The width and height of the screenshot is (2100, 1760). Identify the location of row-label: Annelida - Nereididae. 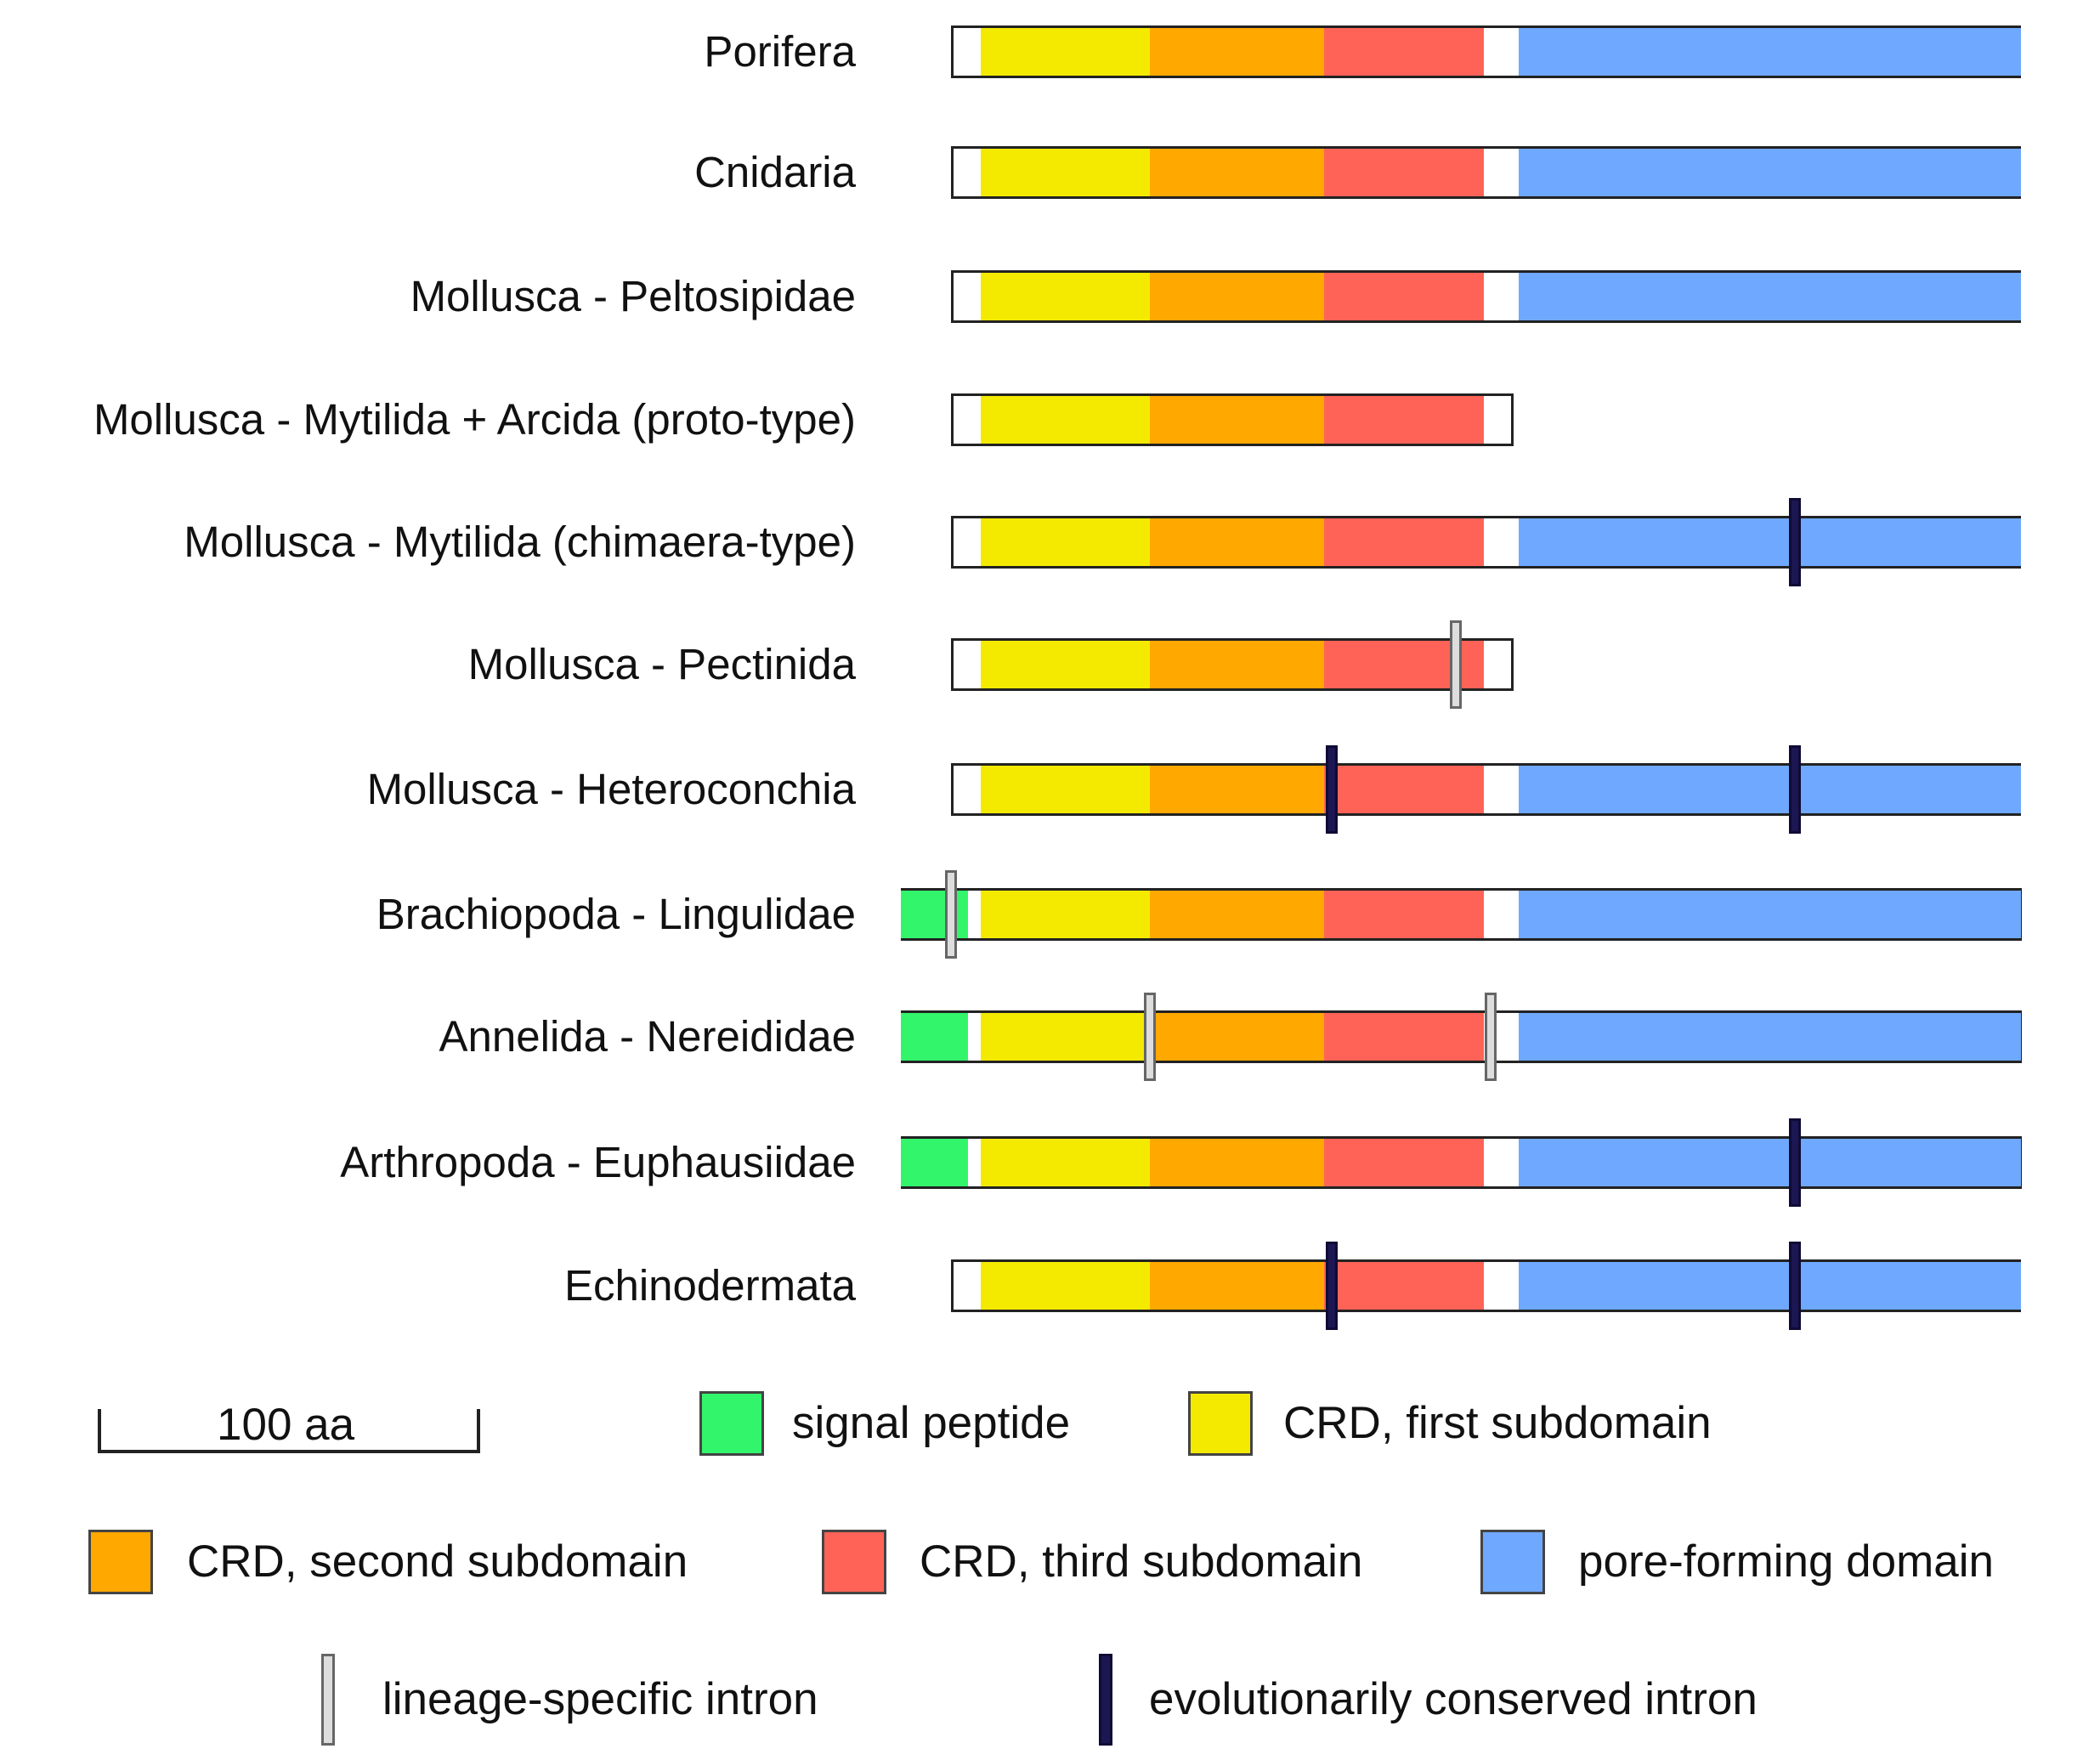
(648, 1036).